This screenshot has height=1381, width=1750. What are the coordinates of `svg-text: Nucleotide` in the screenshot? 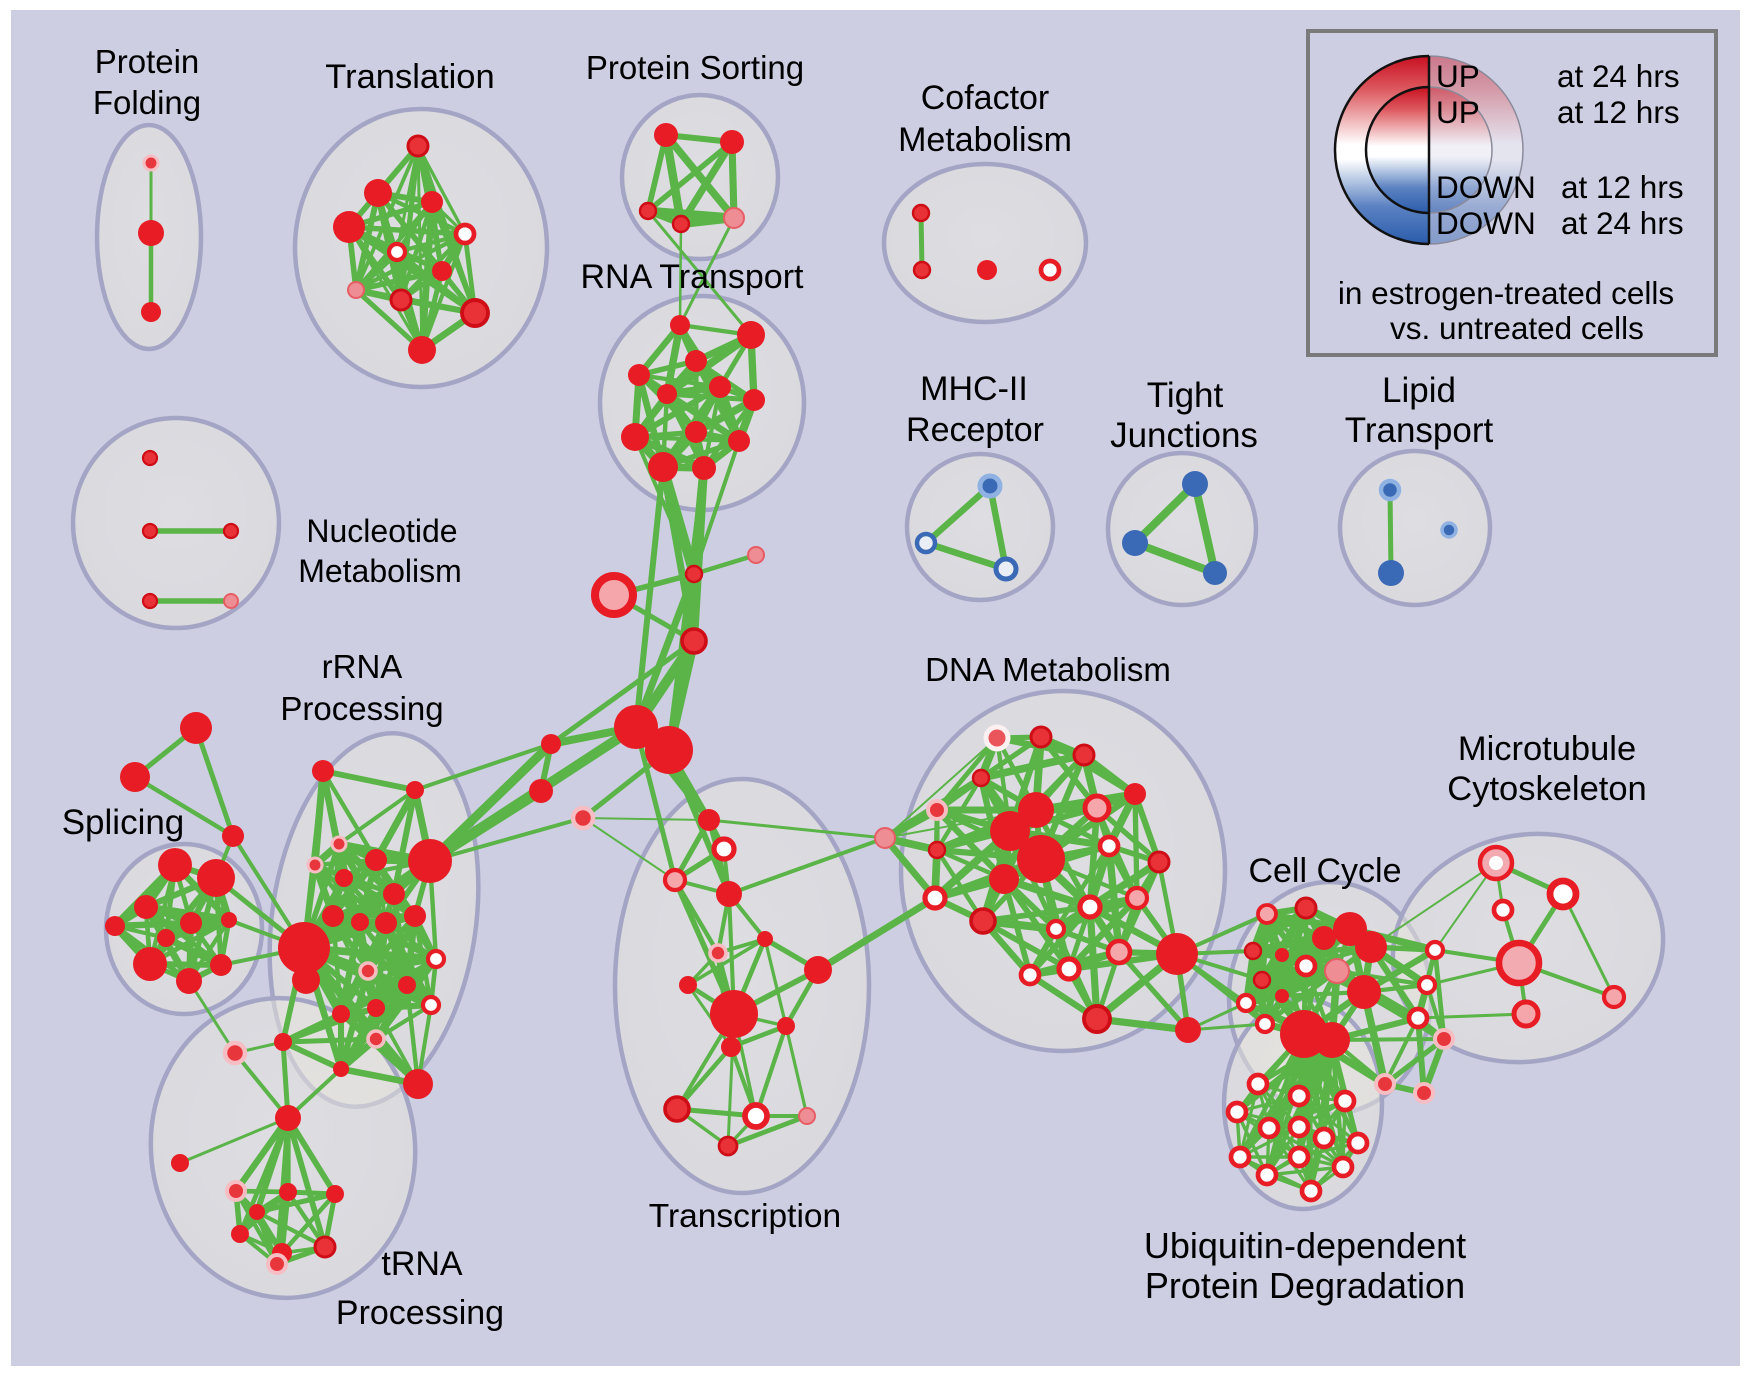 It's located at (381, 531).